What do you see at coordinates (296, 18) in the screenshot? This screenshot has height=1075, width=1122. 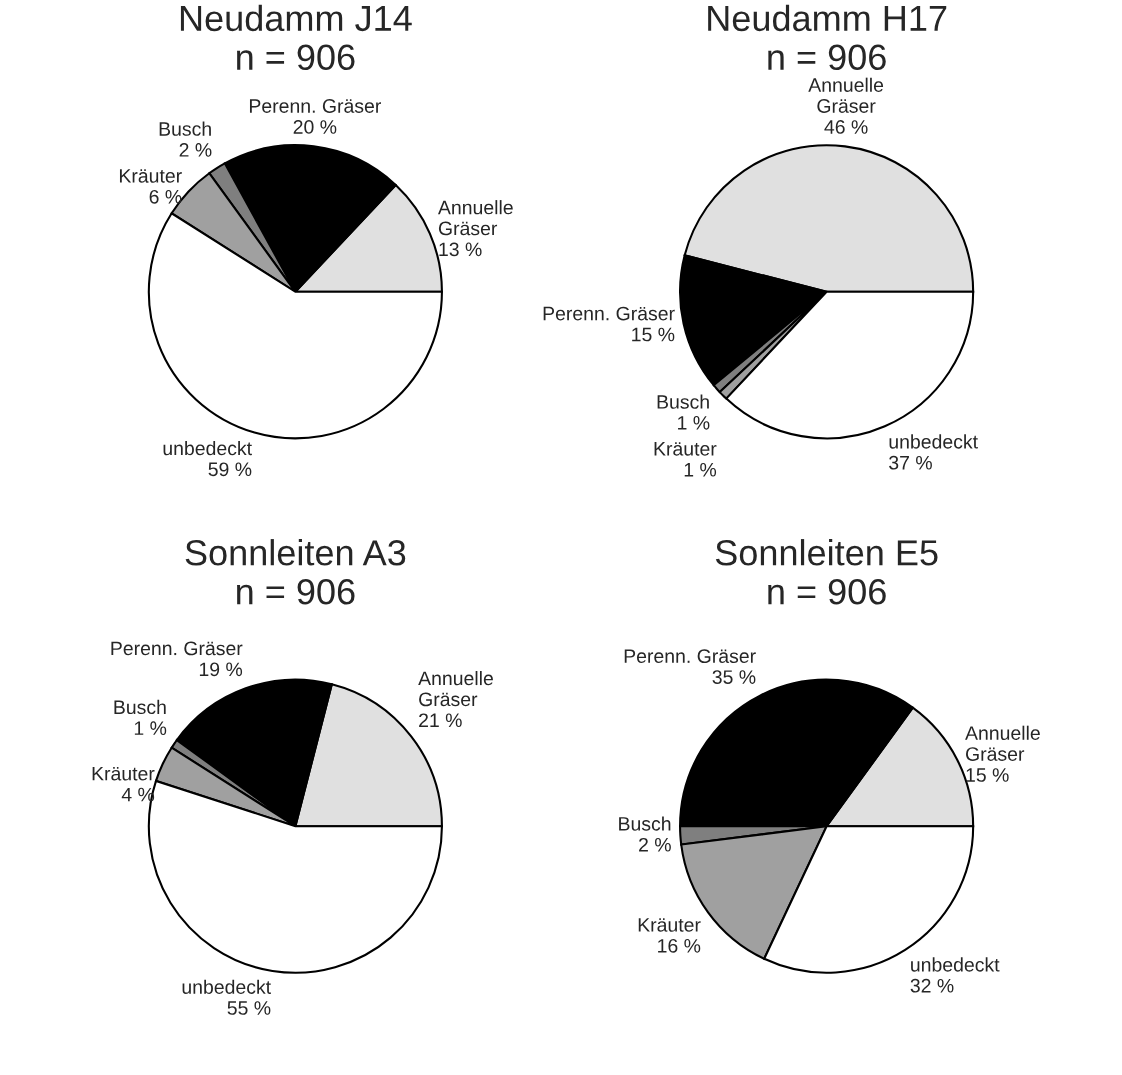 I see `chart-title: Neudamm J14` at bounding box center [296, 18].